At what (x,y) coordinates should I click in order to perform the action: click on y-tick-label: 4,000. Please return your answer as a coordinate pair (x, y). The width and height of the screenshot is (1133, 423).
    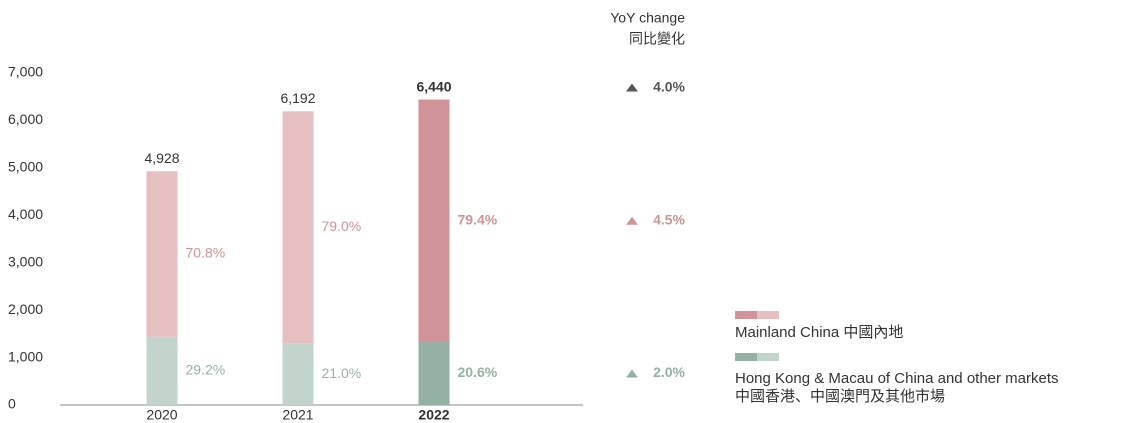
    Looking at the image, I should click on (25, 214).